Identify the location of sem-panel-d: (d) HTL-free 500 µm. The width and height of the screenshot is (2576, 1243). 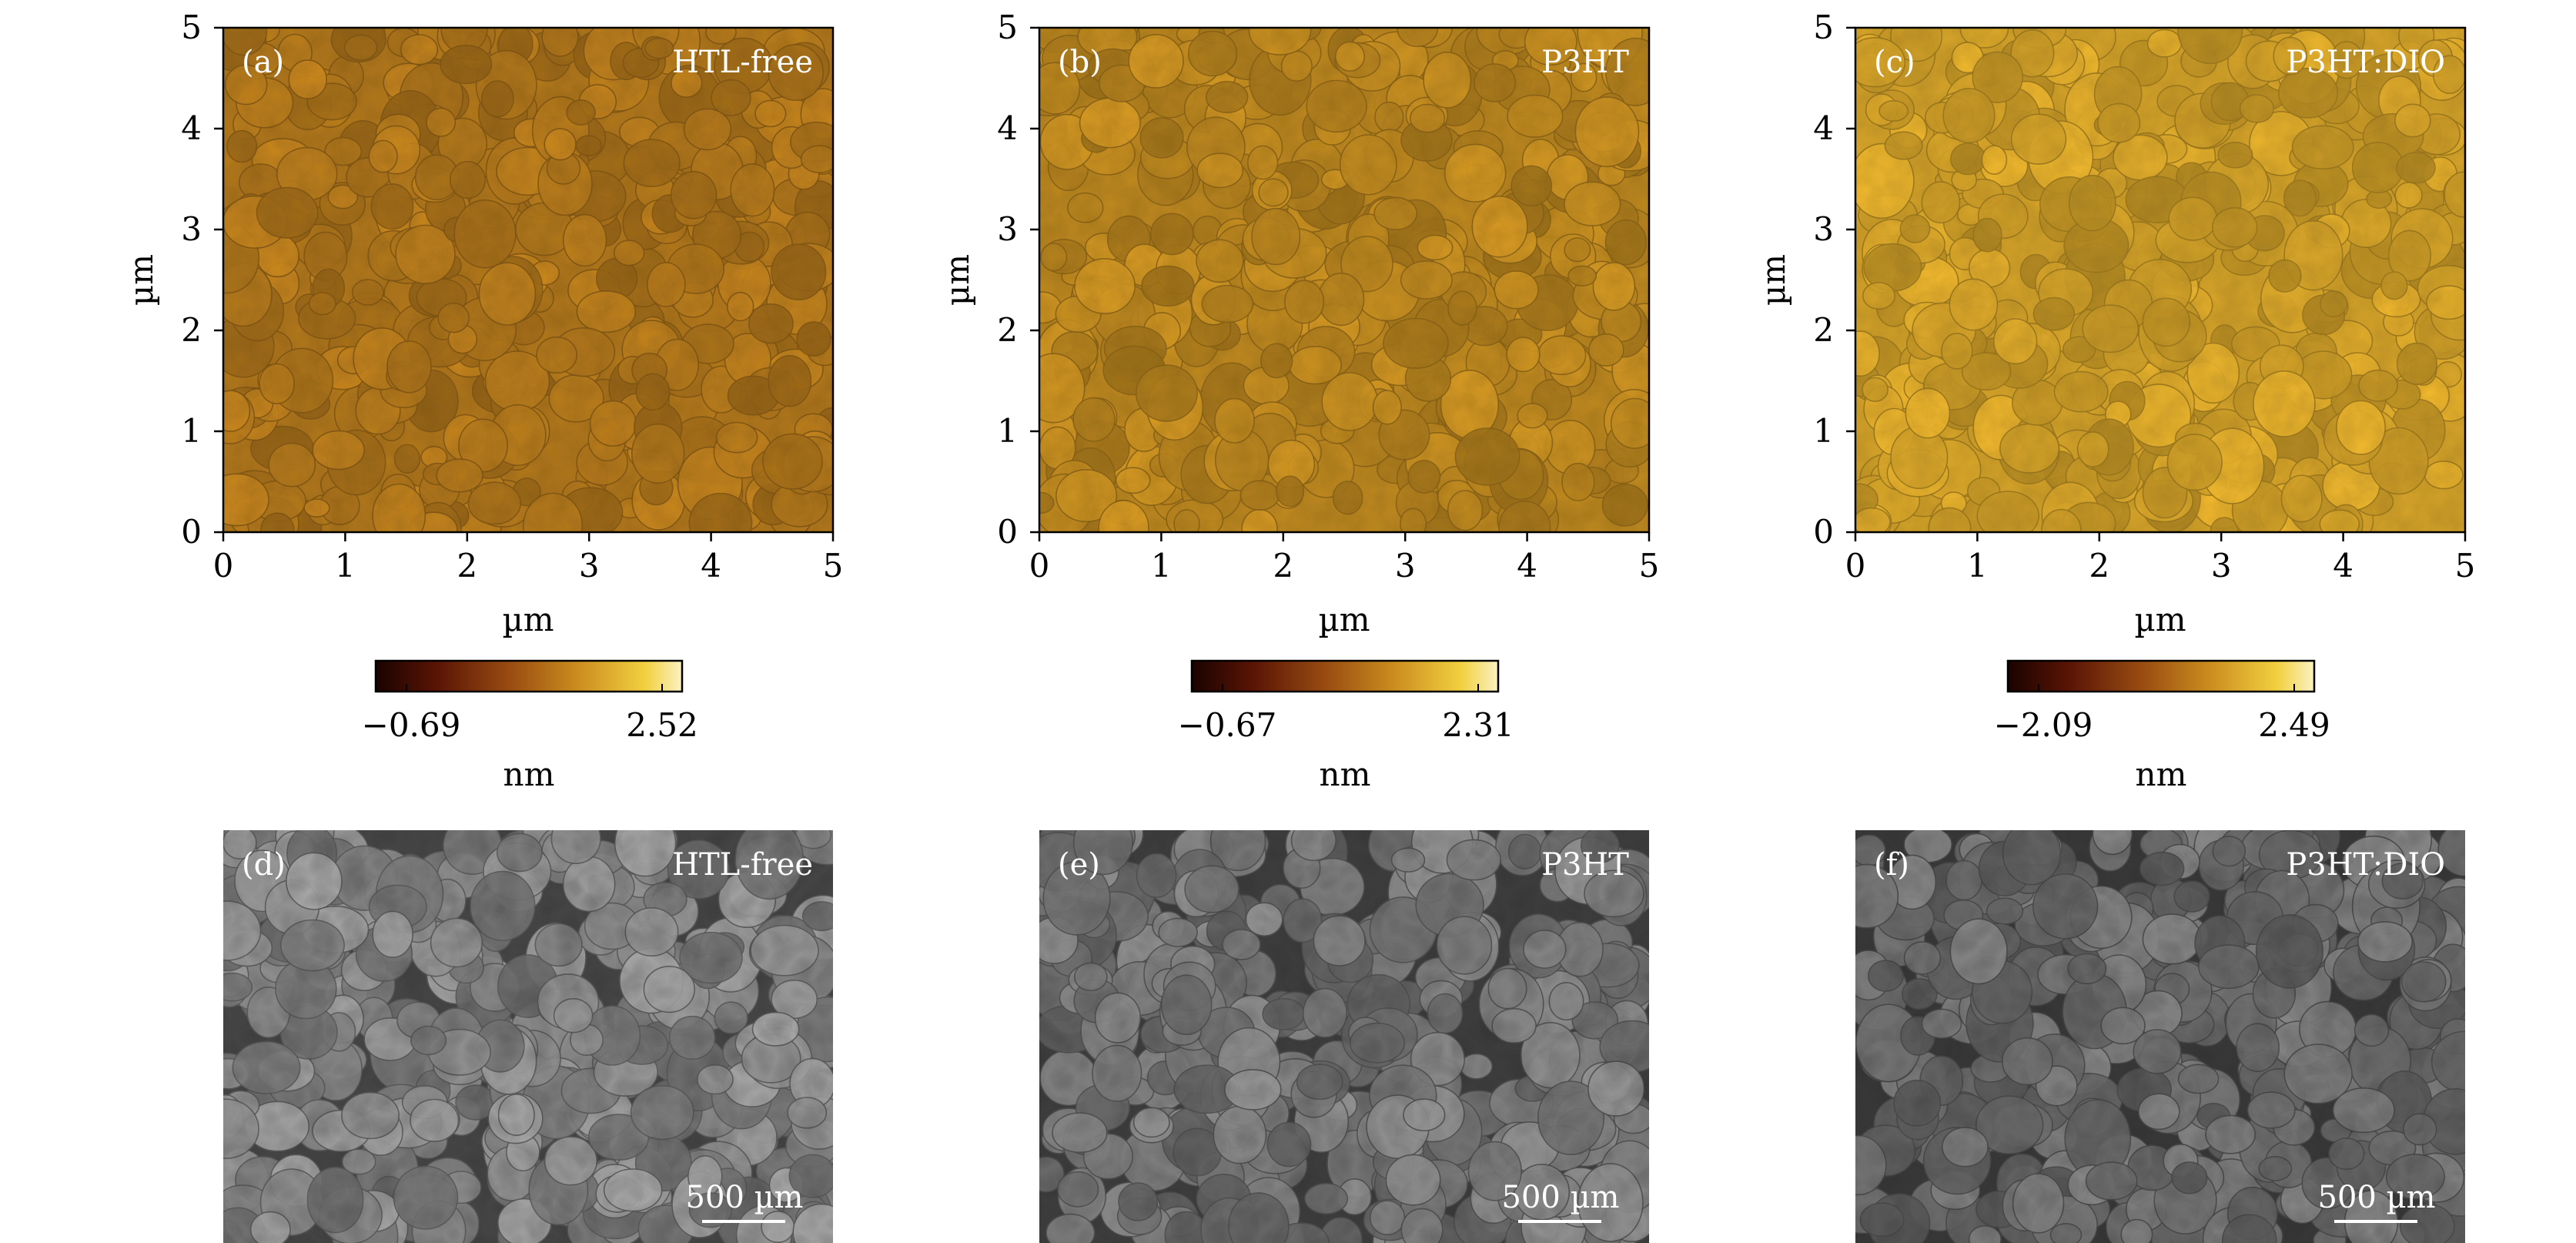
(528, 1036).